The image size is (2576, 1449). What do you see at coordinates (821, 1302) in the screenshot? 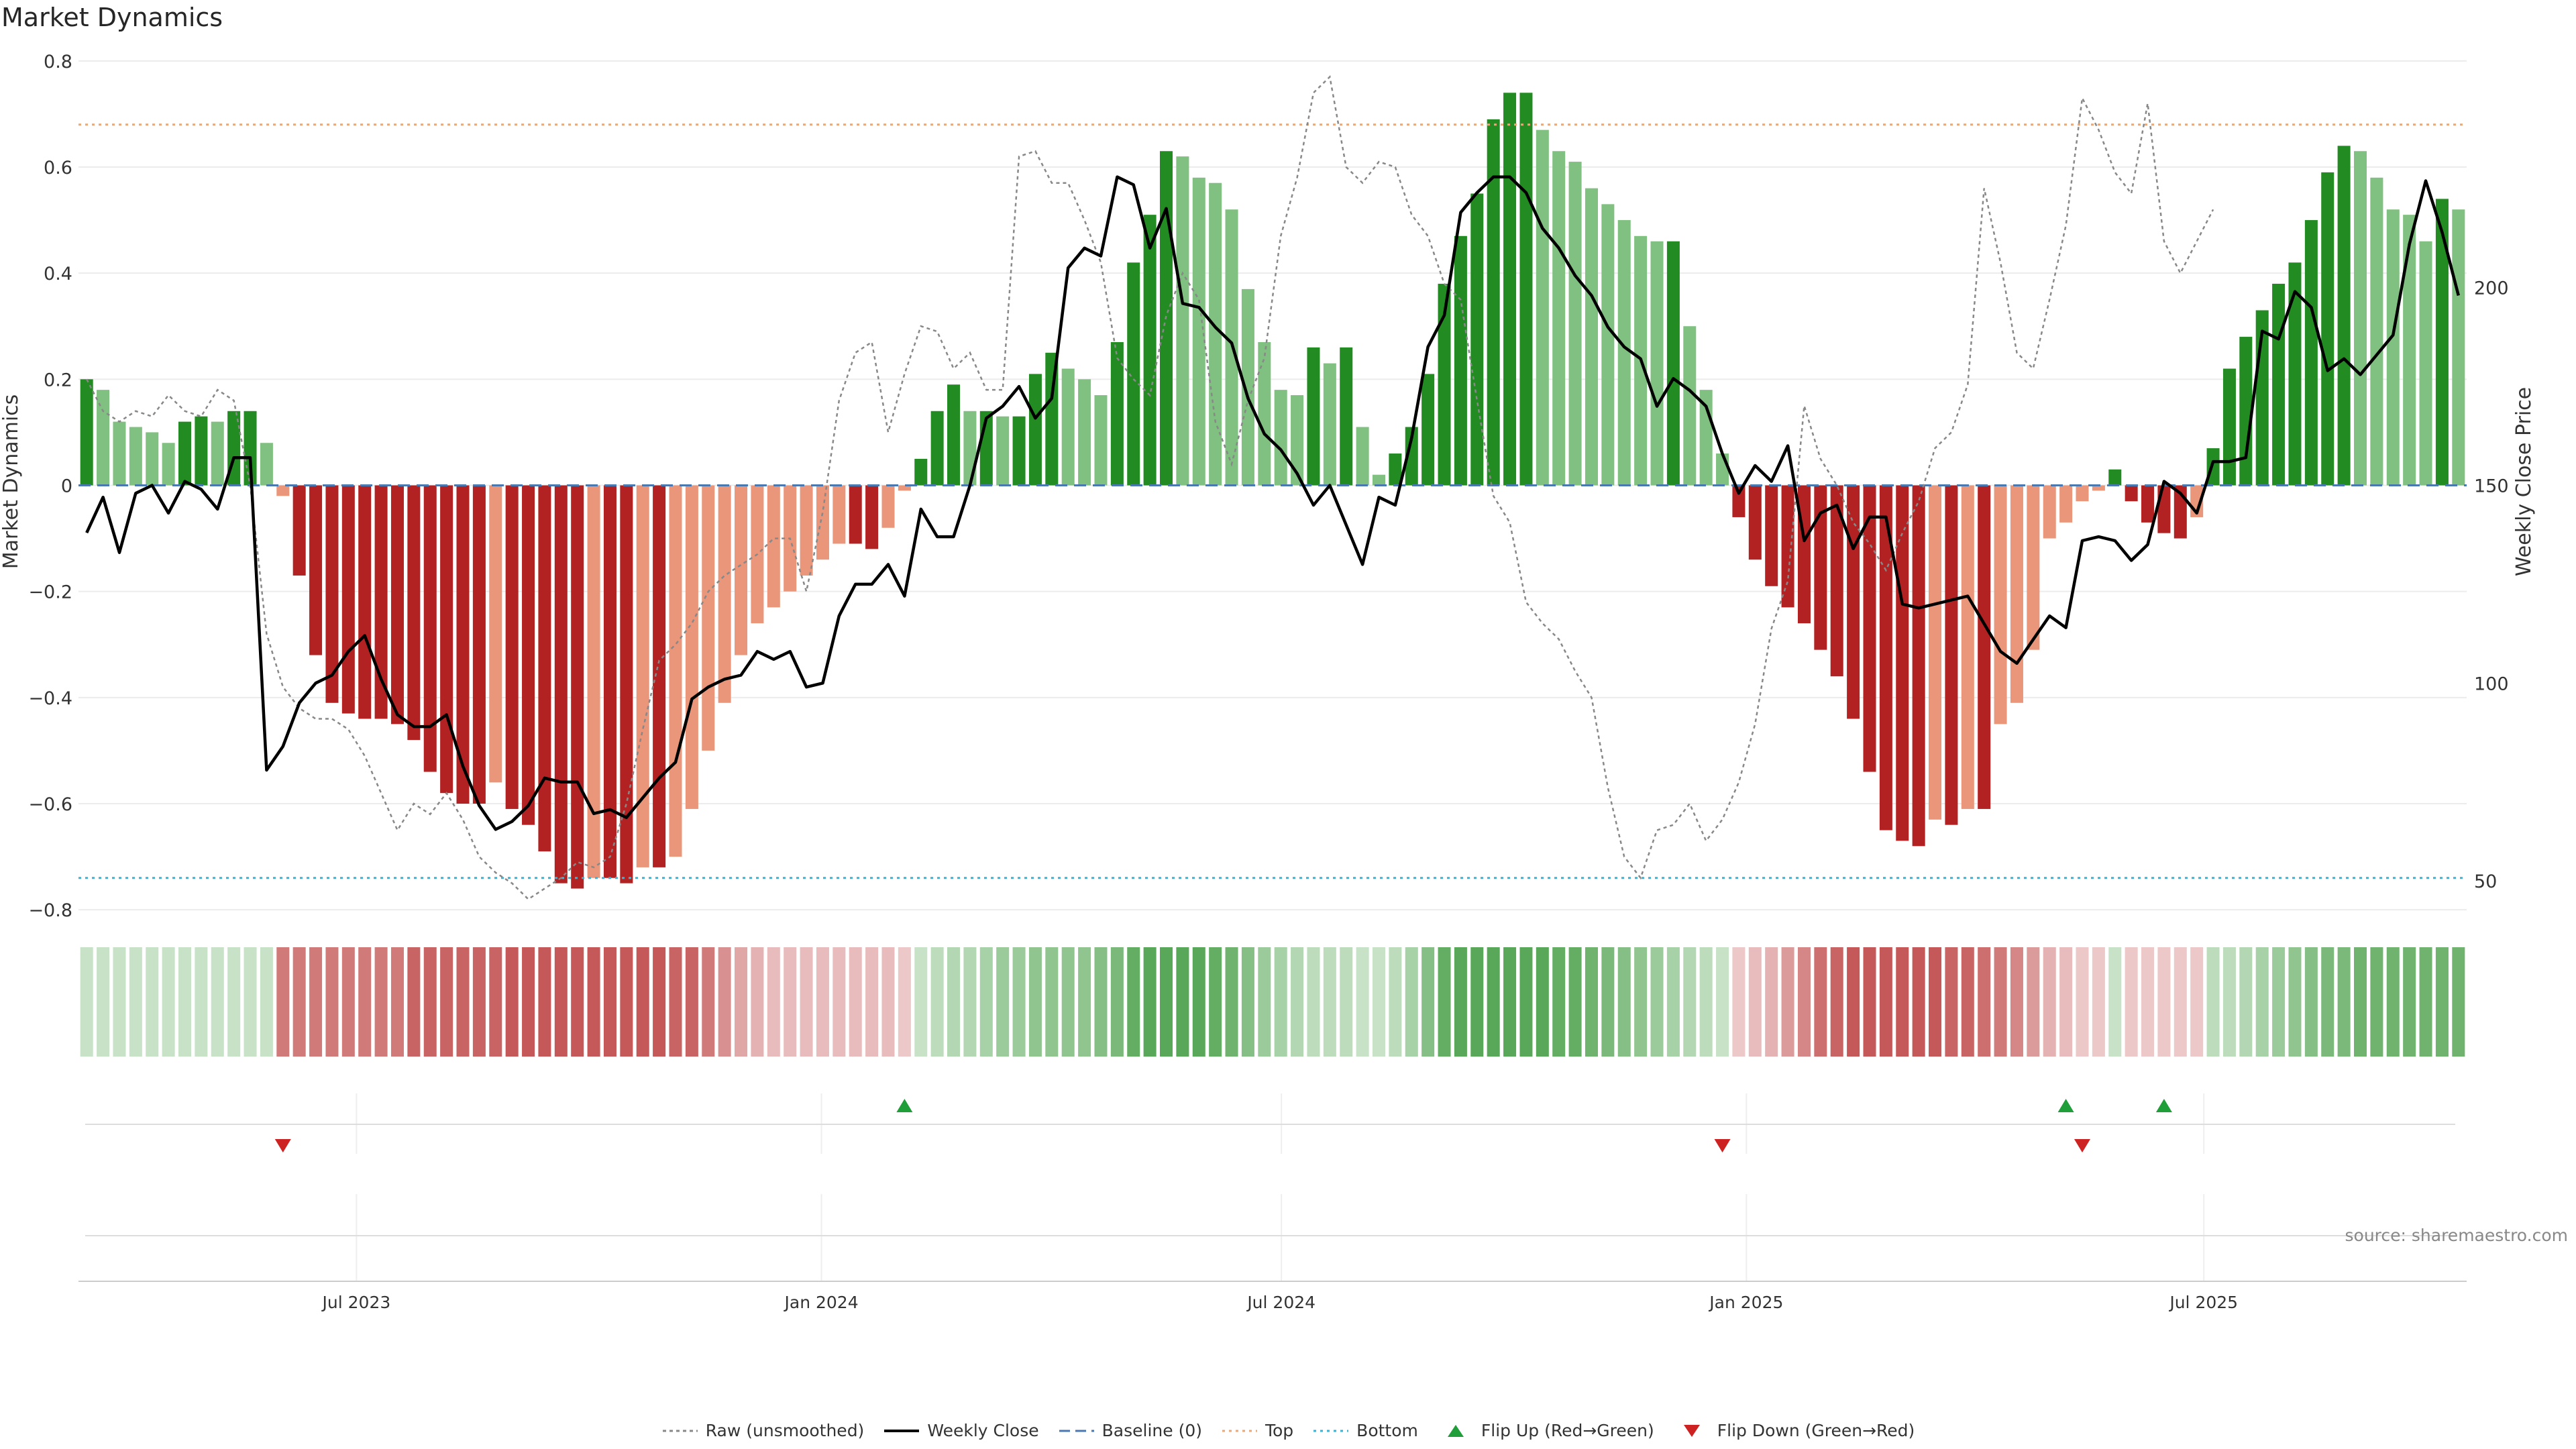
I see `x-tick-label: Jan 2024` at bounding box center [821, 1302].